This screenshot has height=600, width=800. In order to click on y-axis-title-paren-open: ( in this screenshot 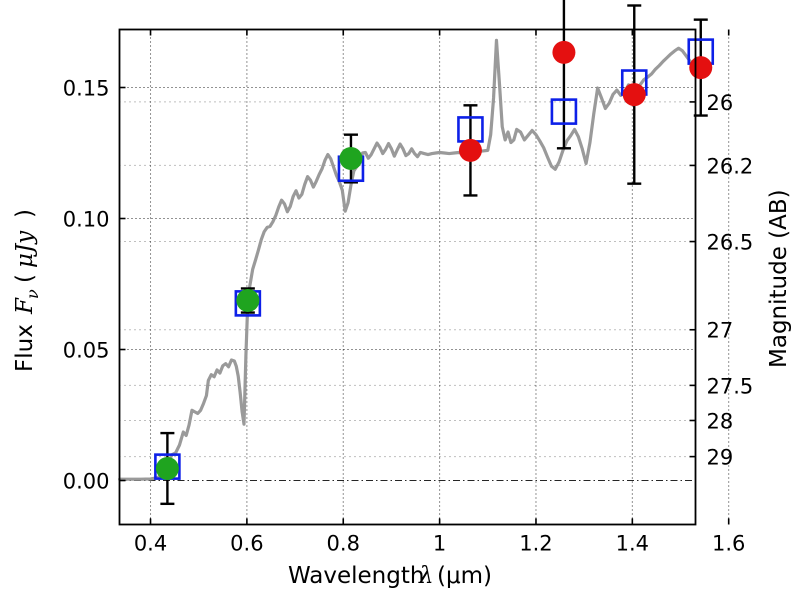, I will do `click(25, 278)`.